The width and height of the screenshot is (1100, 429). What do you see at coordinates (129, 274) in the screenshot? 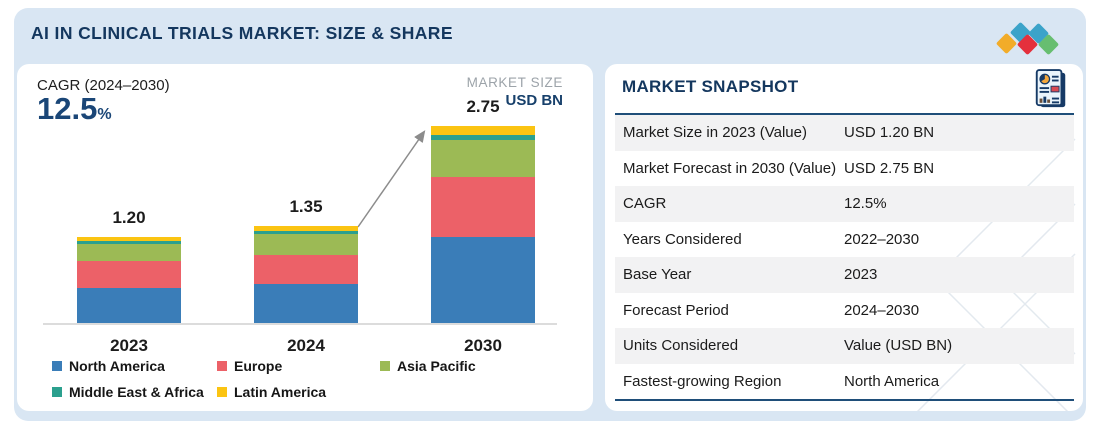
I see `bar-segment-2023-europe` at bounding box center [129, 274].